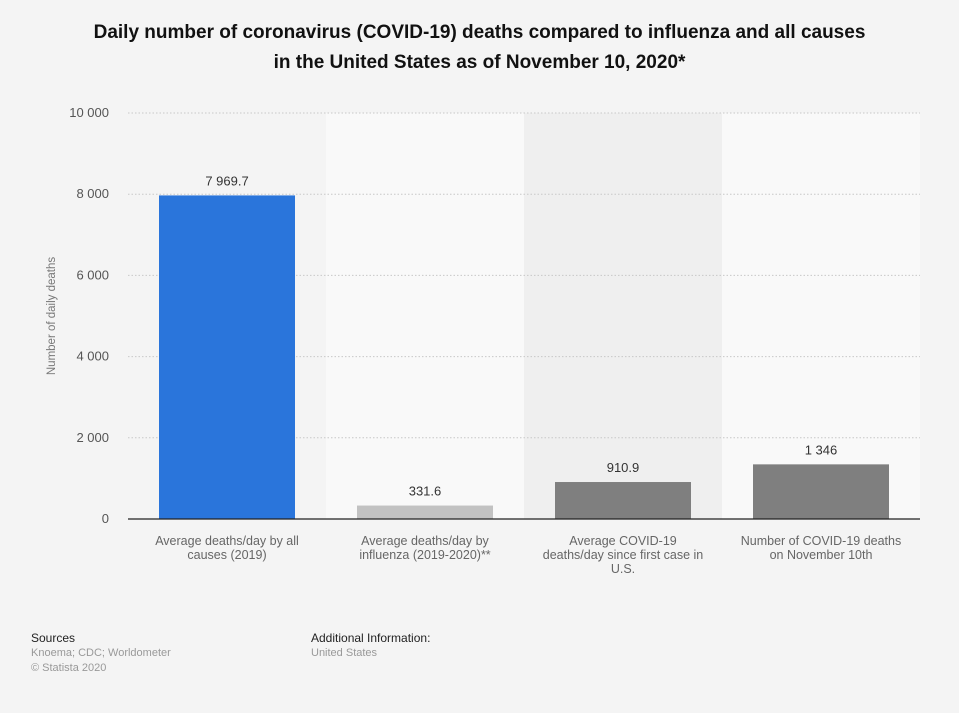  I want to click on x-tick-label: causes (2019), so click(226, 555).